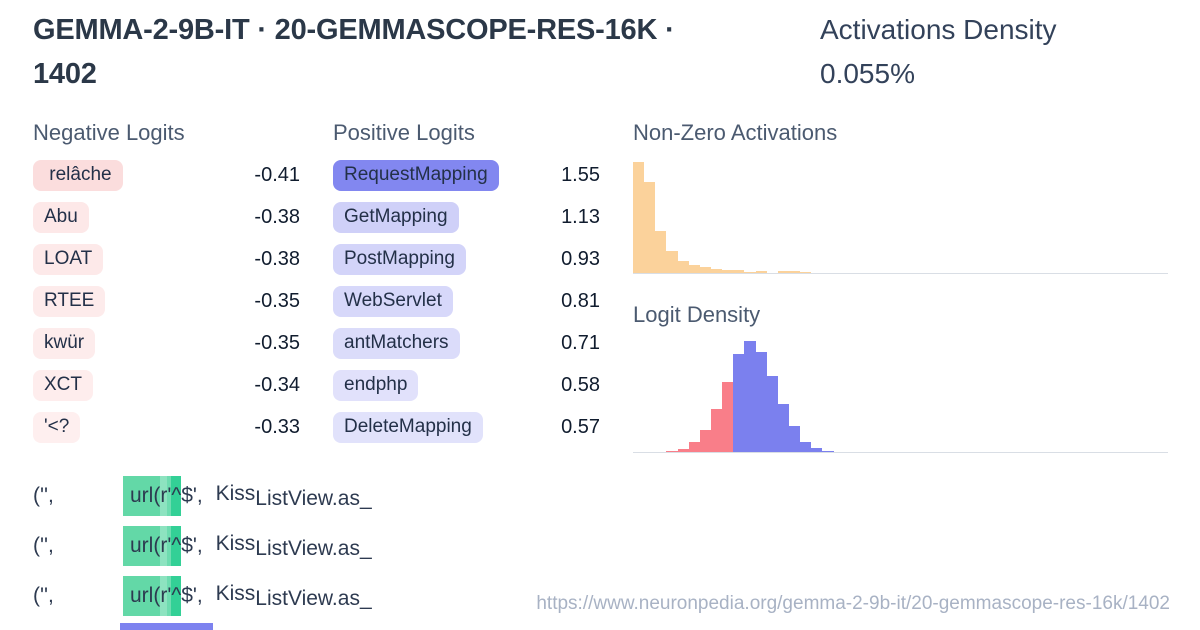 The image size is (1200, 630). What do you see at coordinates (166, 259) in the screenshot?
I see `logit-row: LOAT -0.38` at bounding box center [166, 259].